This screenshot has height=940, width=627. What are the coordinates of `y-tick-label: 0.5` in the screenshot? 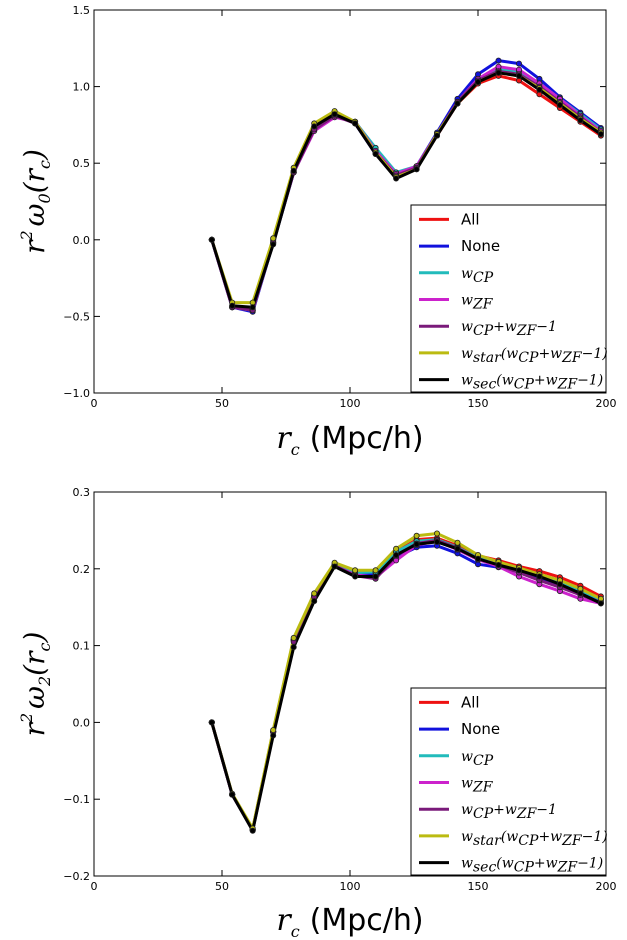 It's located at (82, 163).